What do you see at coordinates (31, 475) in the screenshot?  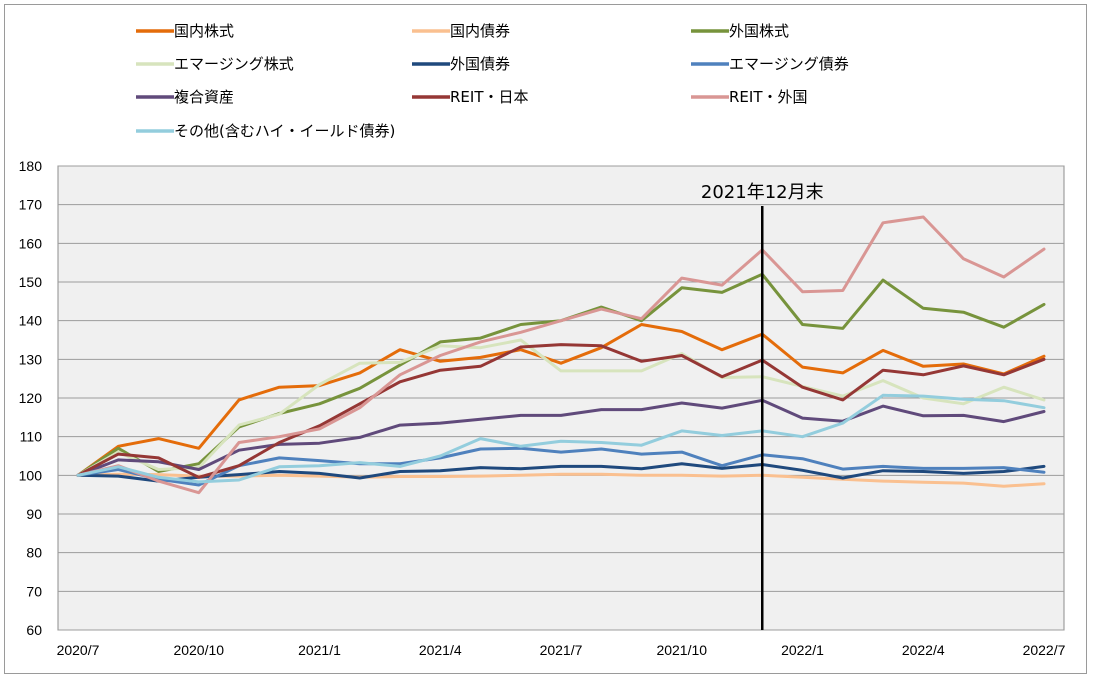 I see `y-tick-label: 100` at bounding box center [31, 475].